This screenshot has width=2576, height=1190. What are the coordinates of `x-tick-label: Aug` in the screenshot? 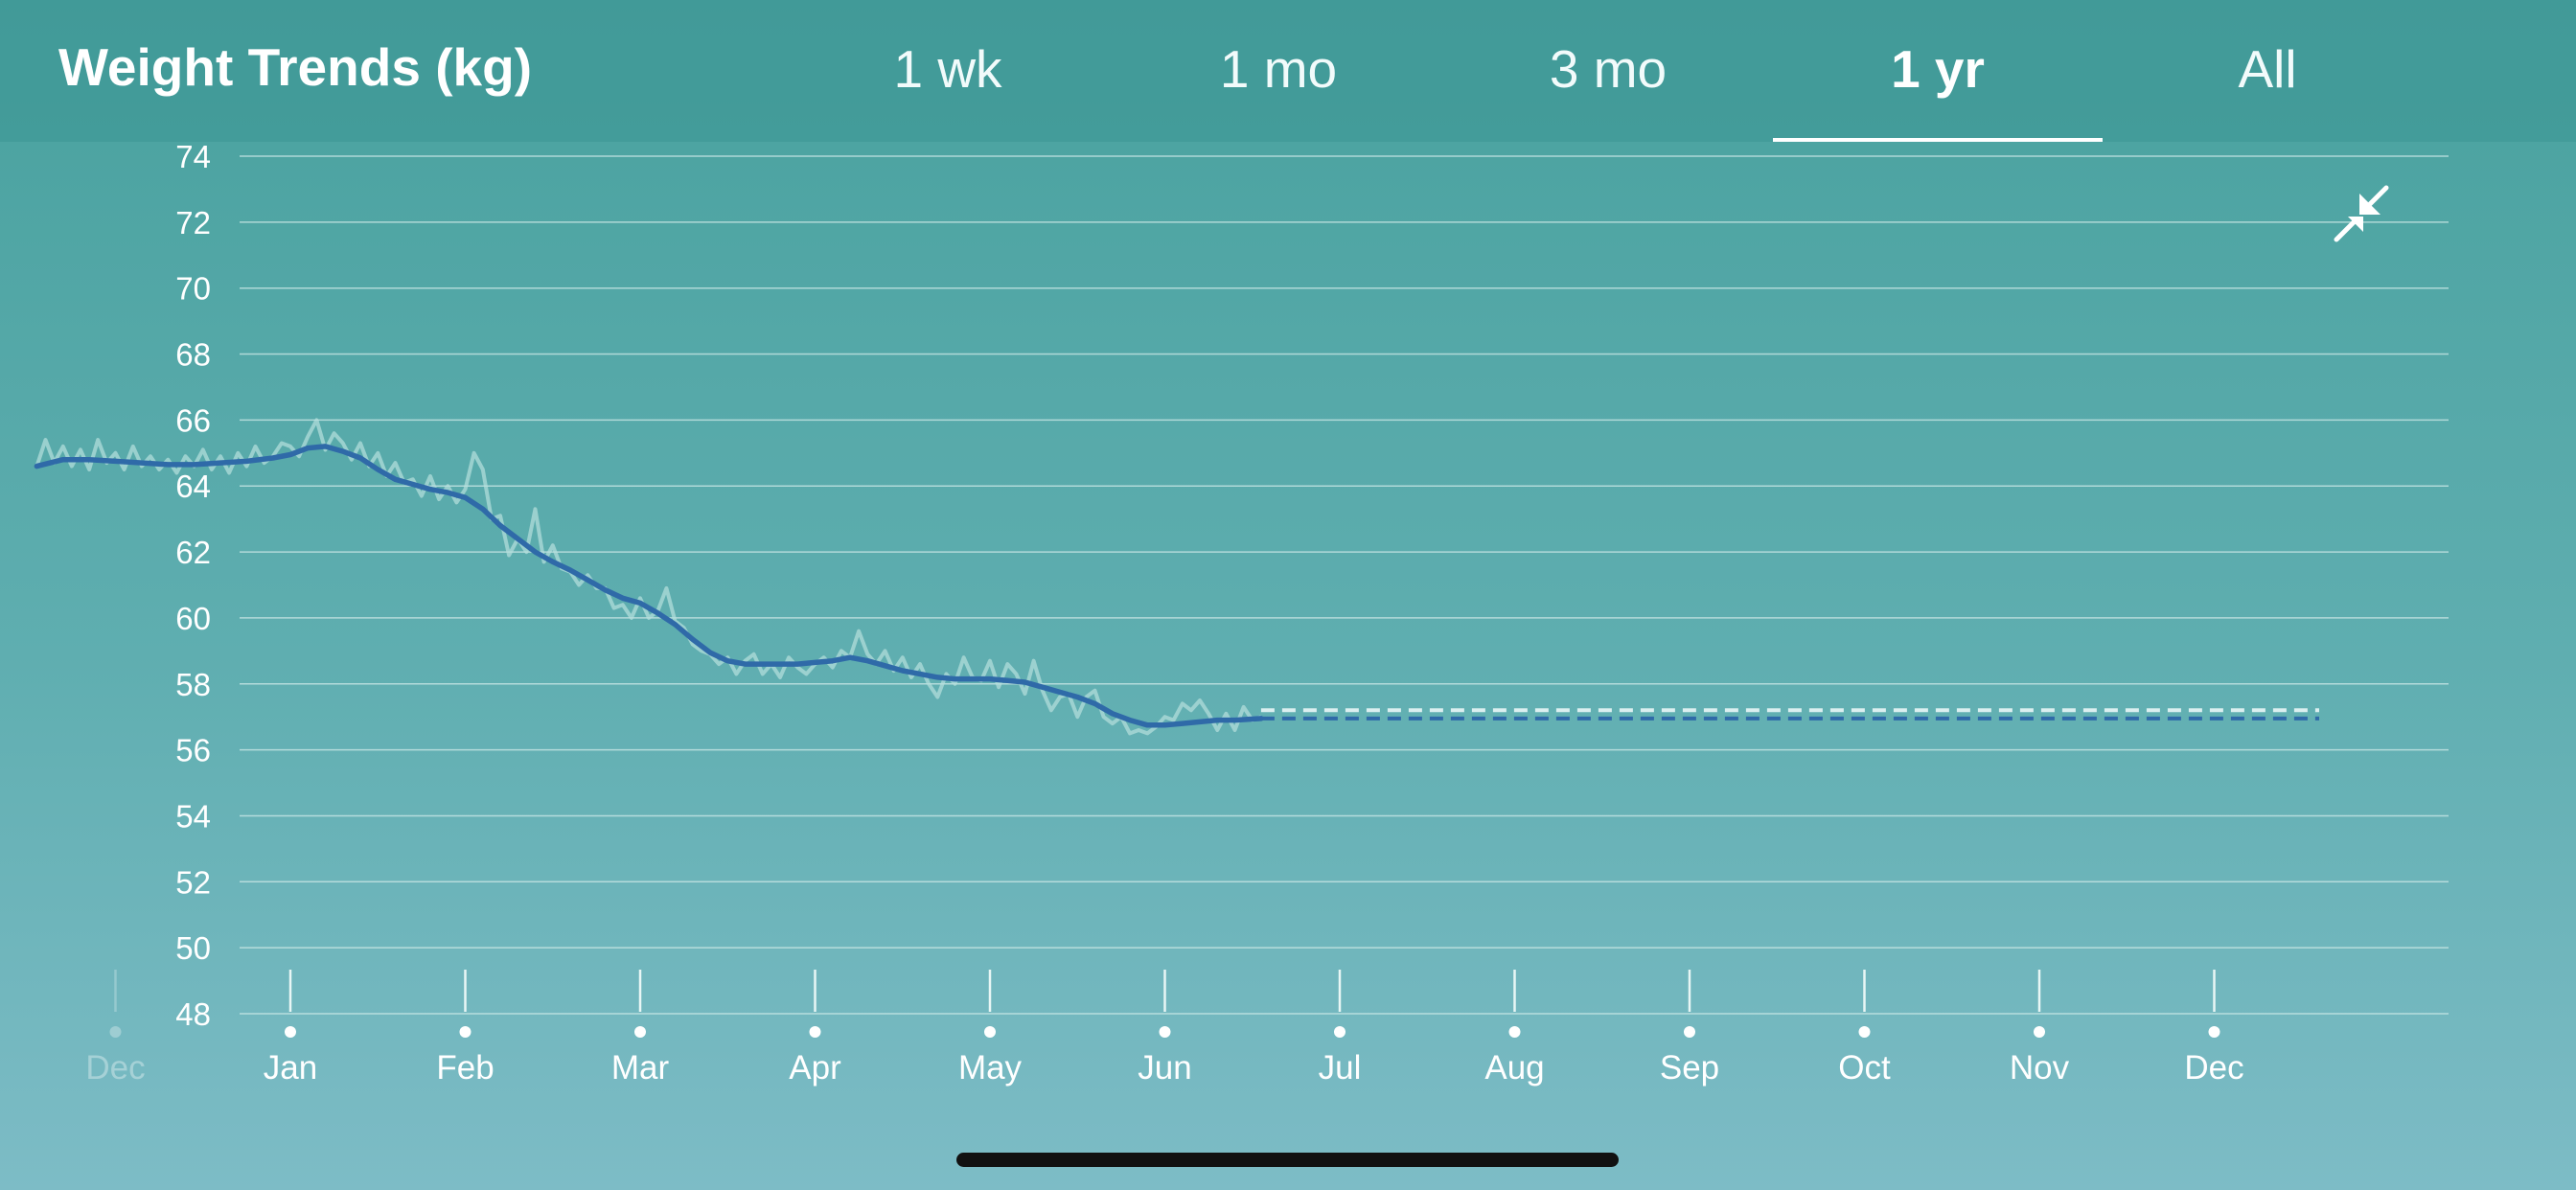 It's located at (1514, 1068).